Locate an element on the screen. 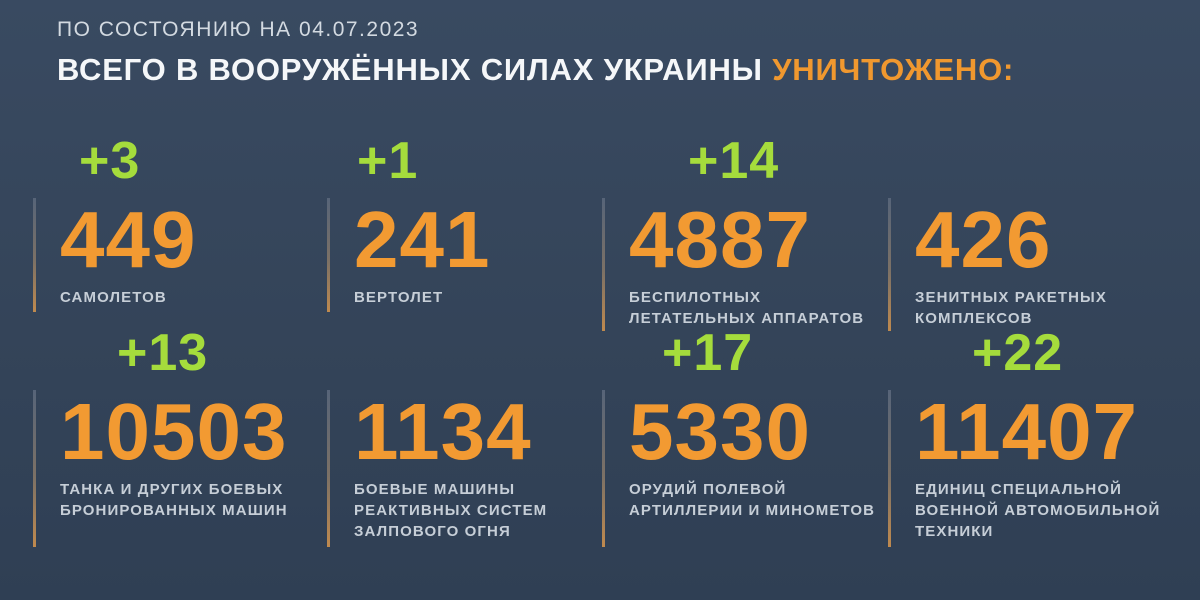 Image resolution: width=1200 pixels, height=600 pixels. delta-badge: +14 is located at coordinates (734, 161).